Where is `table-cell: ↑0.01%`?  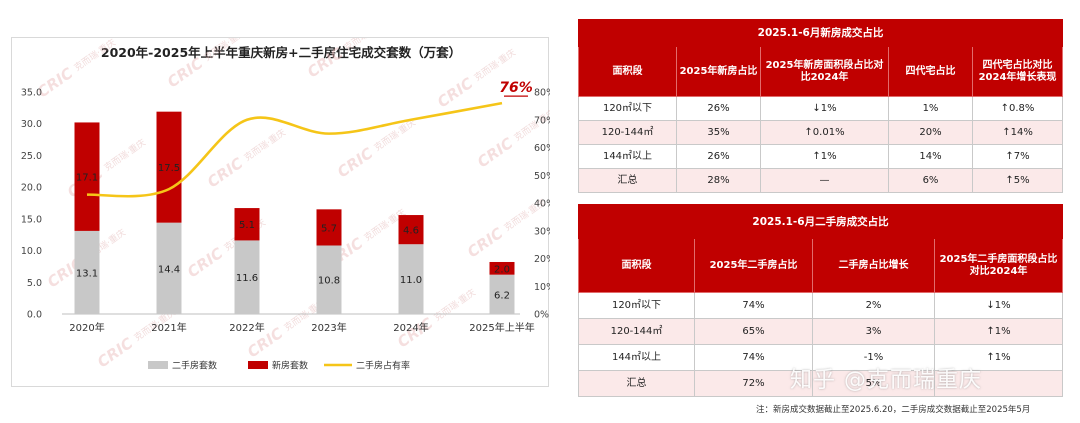 table-cell: ↑0.01% is located at coordinates (824, 132).